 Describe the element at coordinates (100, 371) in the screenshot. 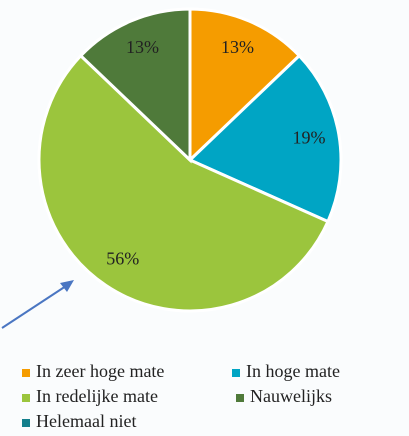

I see `legend-label: In zeer hoge mate` at that location.